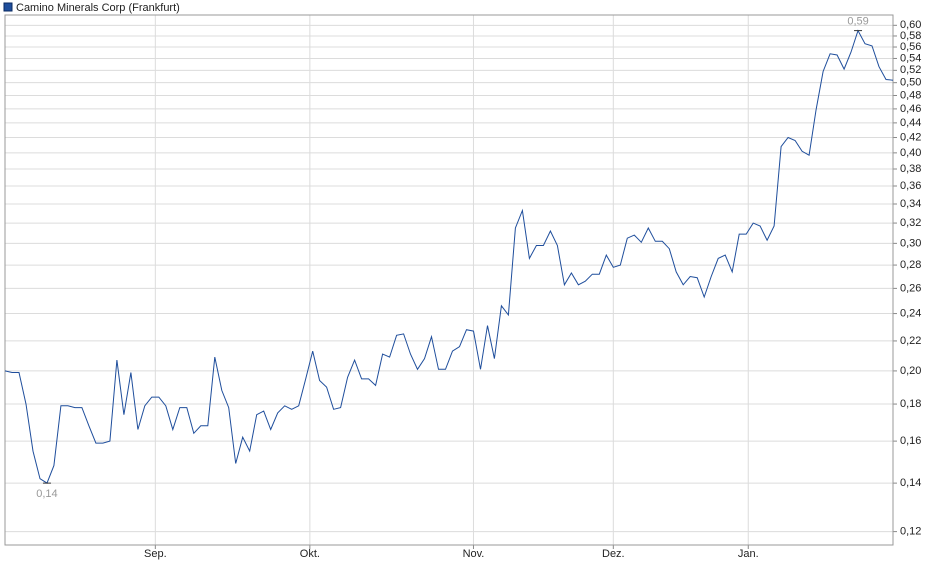 Image resolution: width=940 pixels, height=579 pixels. What do you see at coordinates (910, 109) in the screenshot?
I see `y-tick-label: 0,46` at bounding box center [910, 109].